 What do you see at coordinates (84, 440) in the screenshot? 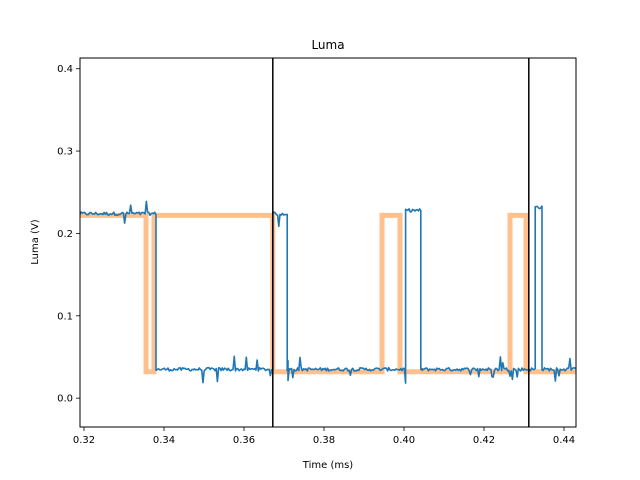
I see `x-tick-label: 0.32` at bounding box center [84, 440].